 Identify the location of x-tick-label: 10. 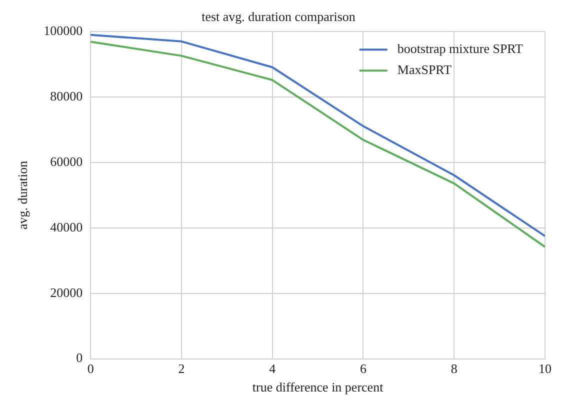
(545, 368).